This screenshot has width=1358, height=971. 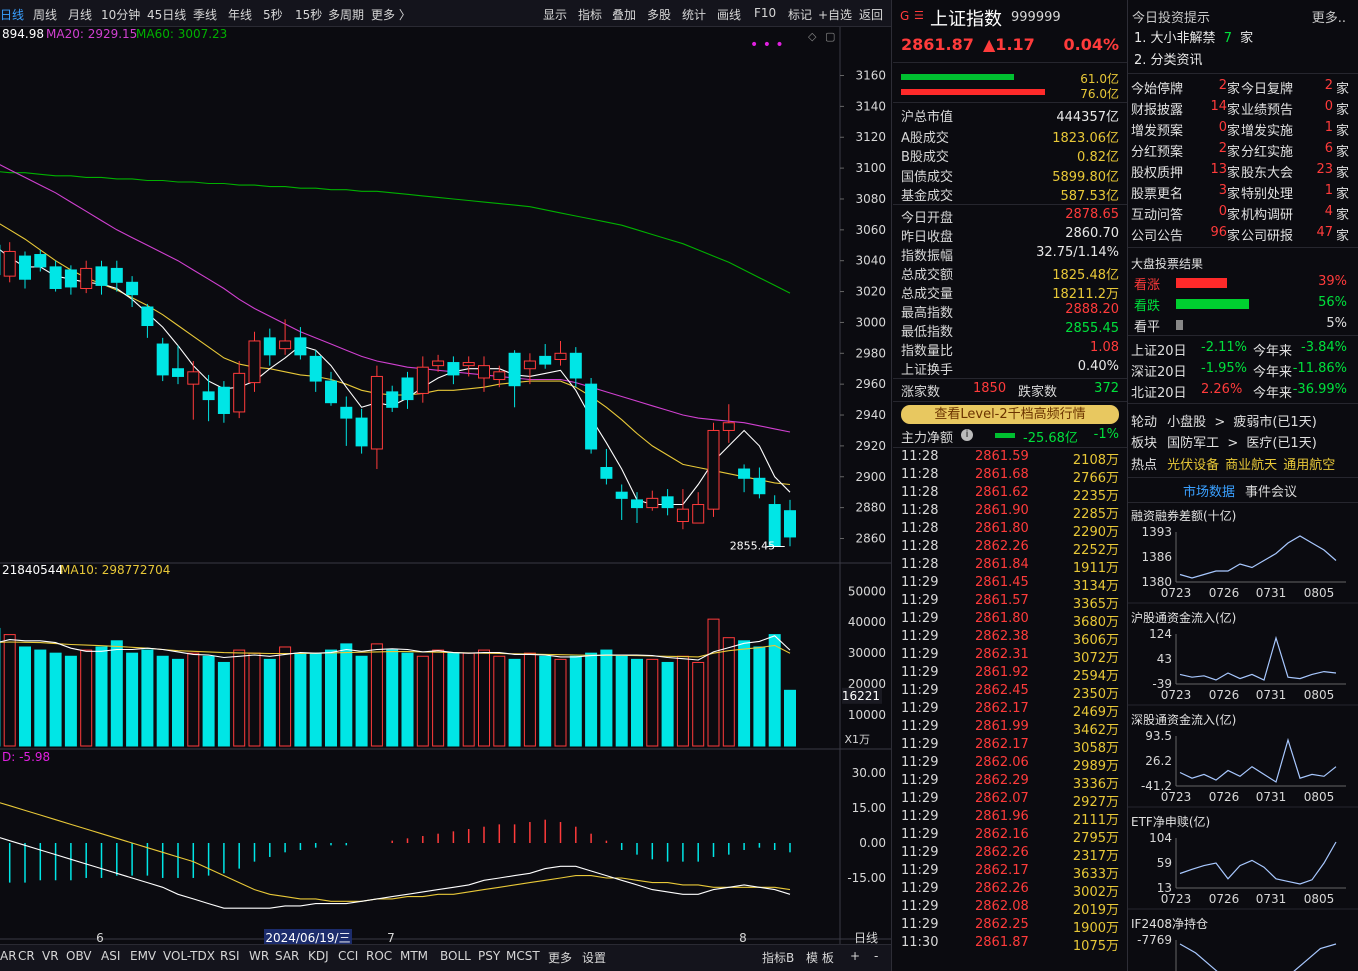 I want to click on quote-label: 指数振幅, so click(x=927, y=254).